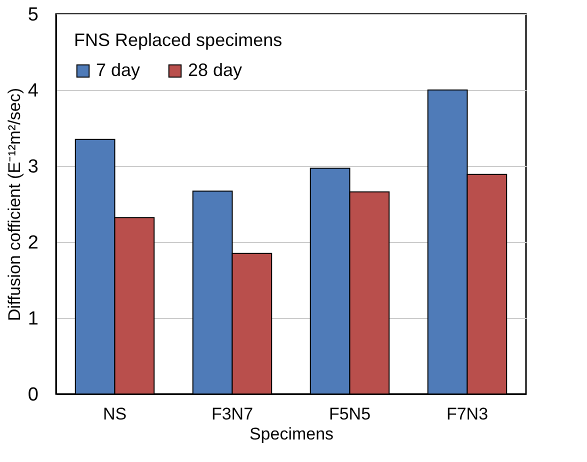 The height and width of the screenshot is (462, 587). What do you see at coordinates (114, 414) in the screenshot?
I see `x-tick-label: NS` at bounding box center [114, 414].